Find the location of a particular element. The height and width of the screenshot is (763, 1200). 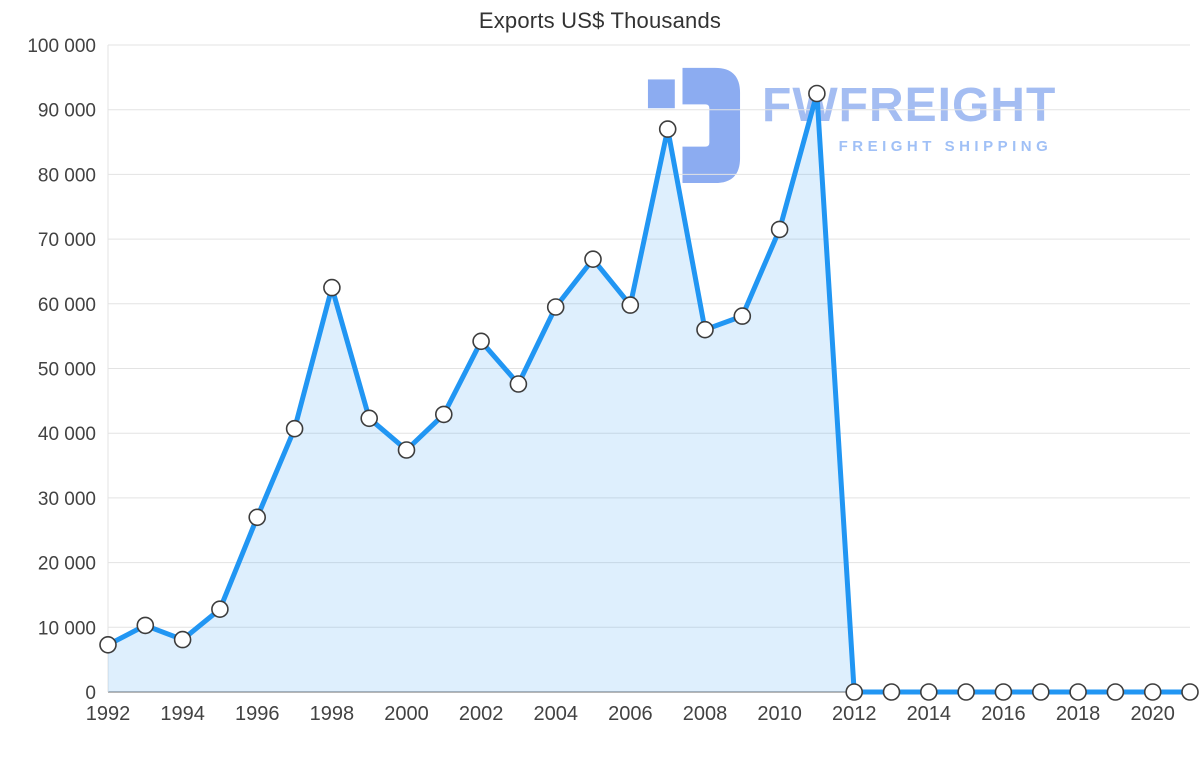

data-point-1994 is located at coordinates (182, 639).